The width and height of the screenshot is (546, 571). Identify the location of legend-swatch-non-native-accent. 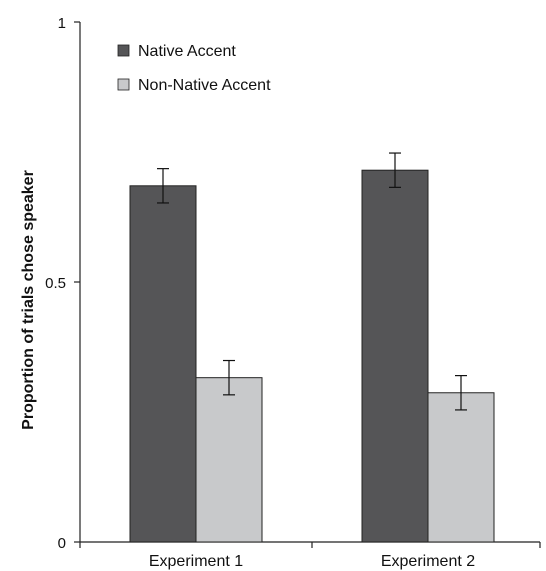
(123, 84).